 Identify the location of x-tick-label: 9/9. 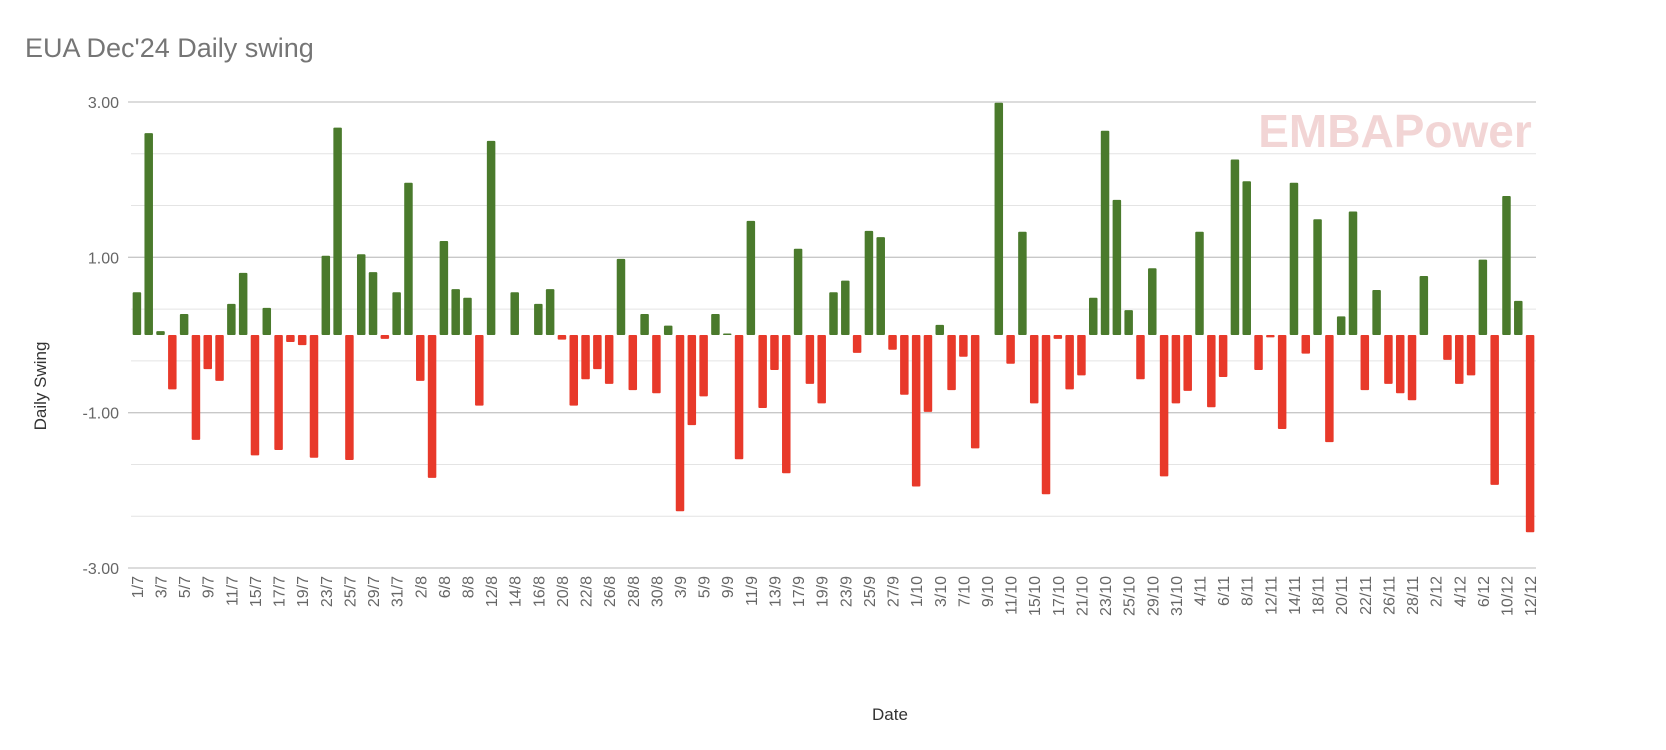
(728, 587).